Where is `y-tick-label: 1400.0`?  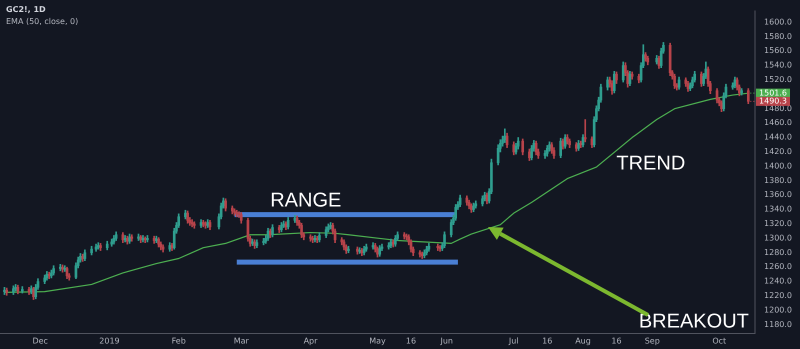
y-tick-label: 1400.0 is located at coordinates (778, 165).